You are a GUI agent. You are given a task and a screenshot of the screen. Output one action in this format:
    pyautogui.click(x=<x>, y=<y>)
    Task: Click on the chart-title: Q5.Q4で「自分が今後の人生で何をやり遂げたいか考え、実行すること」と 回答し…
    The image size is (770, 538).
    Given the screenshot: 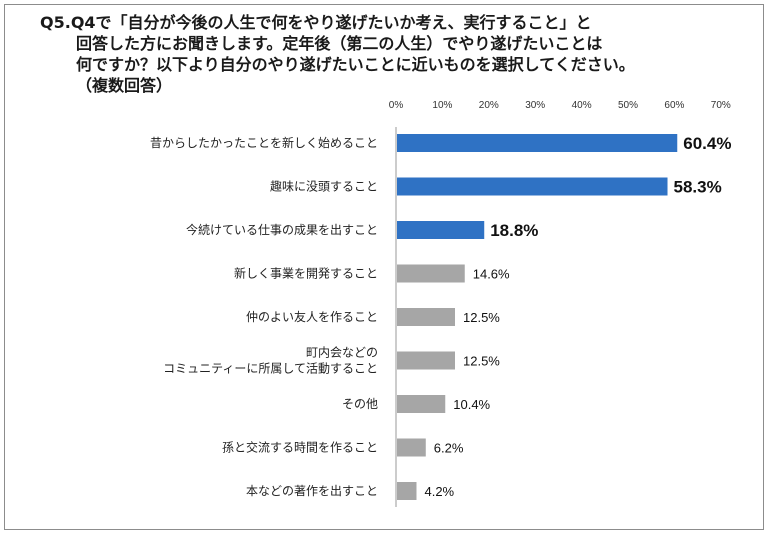 What is the action you would take?
    pyautogui.click(x=392, y=54)
    